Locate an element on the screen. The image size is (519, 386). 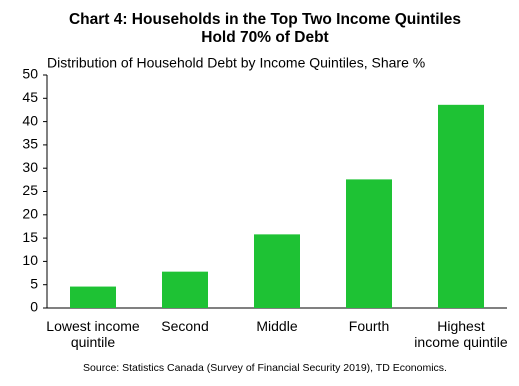
y-tick-label: 0 is located at coordinates (34, 307).